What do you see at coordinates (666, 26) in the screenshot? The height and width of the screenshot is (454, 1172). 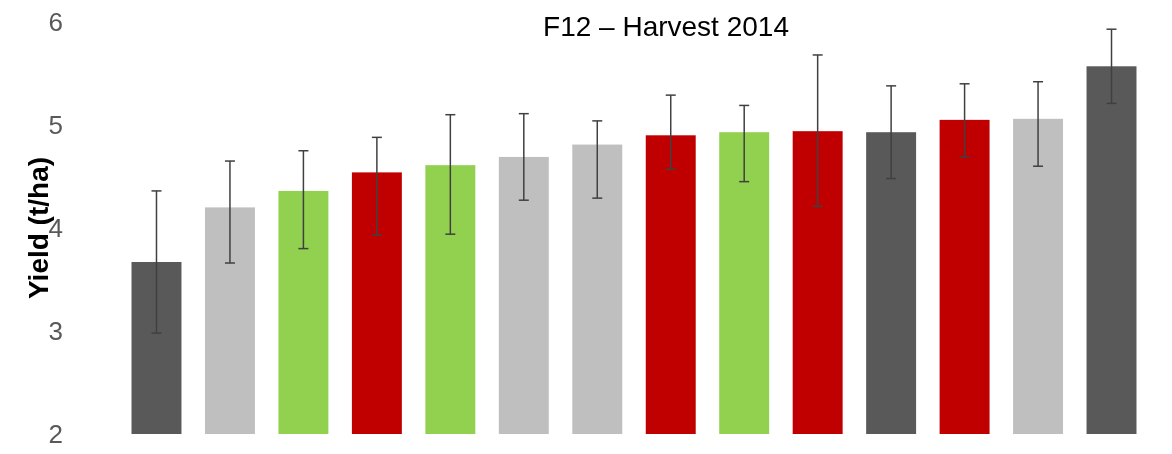 I see `chart-title: F12 – Harvest 2014` at bounding box center [666, 26].